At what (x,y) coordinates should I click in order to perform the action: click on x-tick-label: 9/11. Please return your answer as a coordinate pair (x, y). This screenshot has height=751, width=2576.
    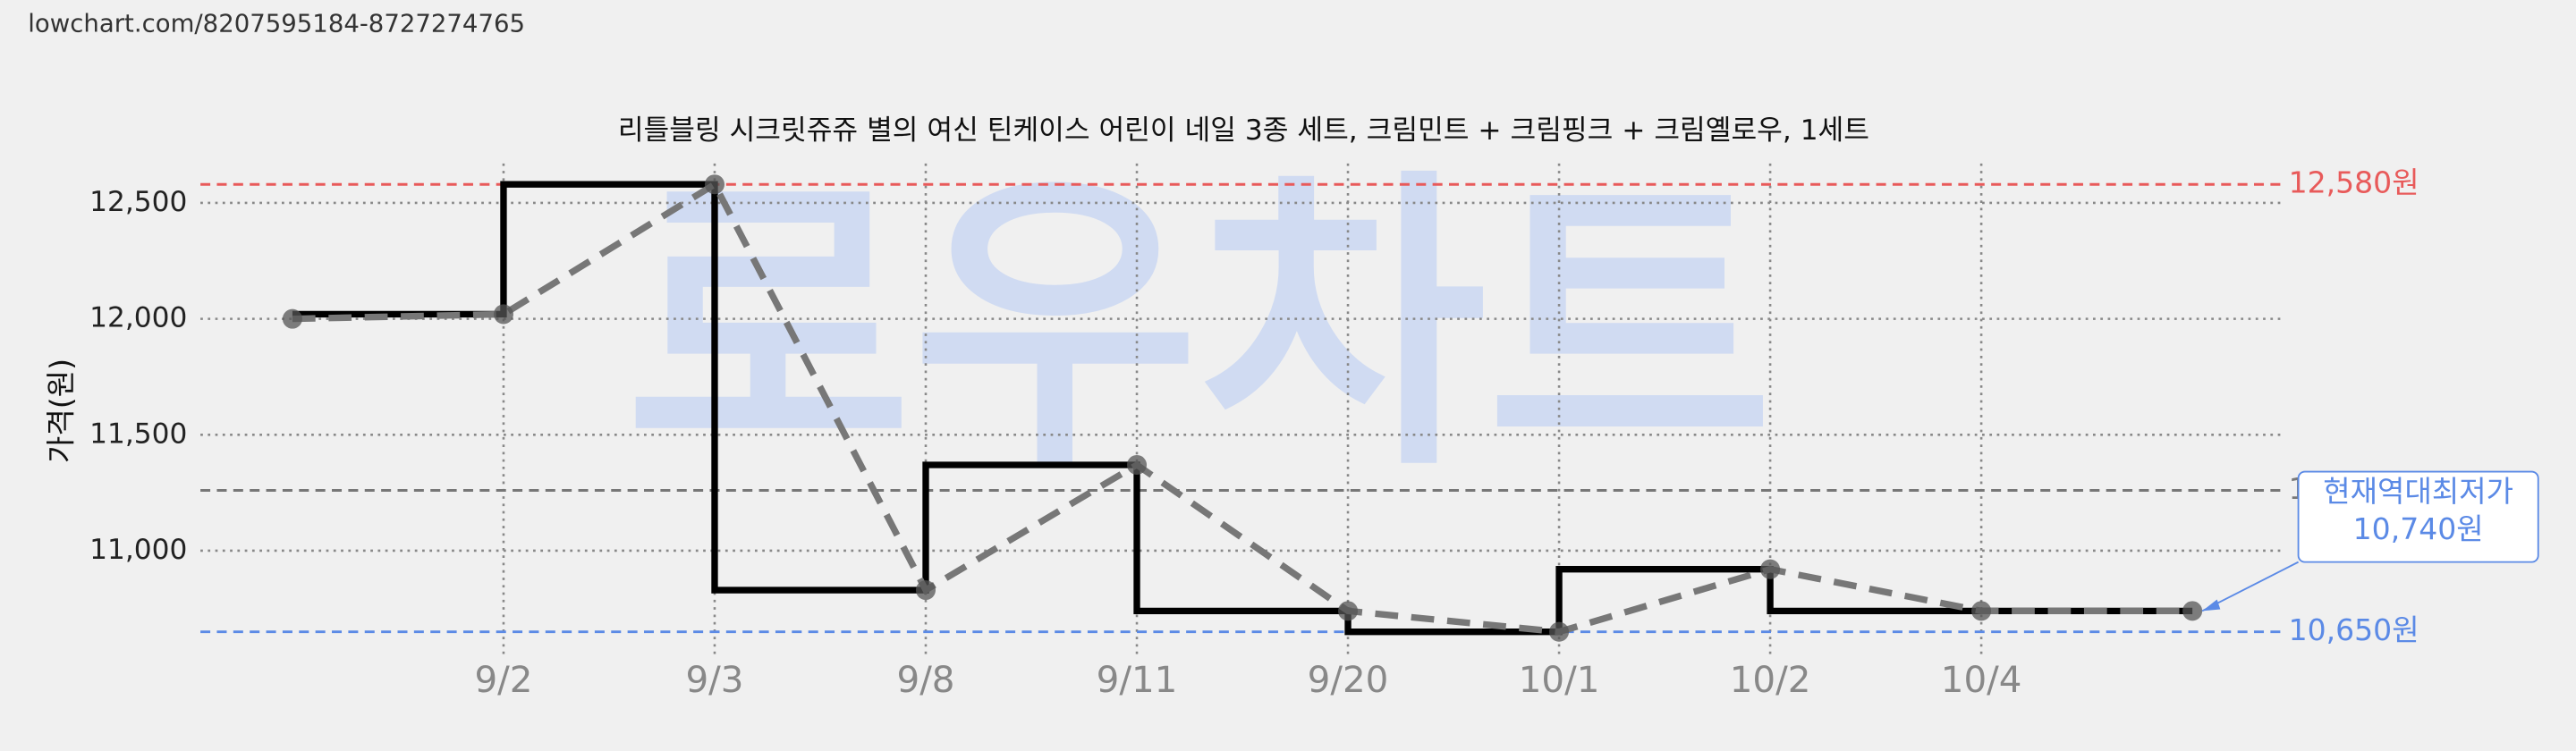
    Looking at the image, I should click on (1137, 679).